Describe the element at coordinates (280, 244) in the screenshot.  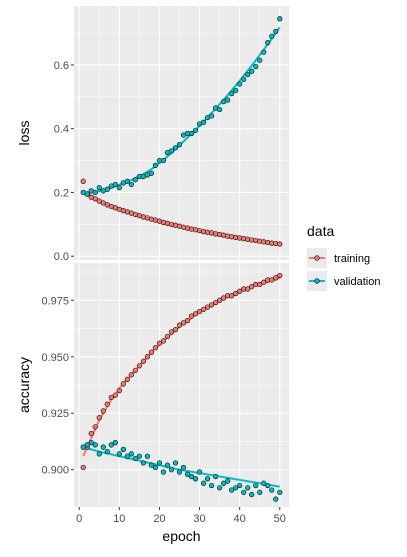
I see `loss-training-point` at that location.